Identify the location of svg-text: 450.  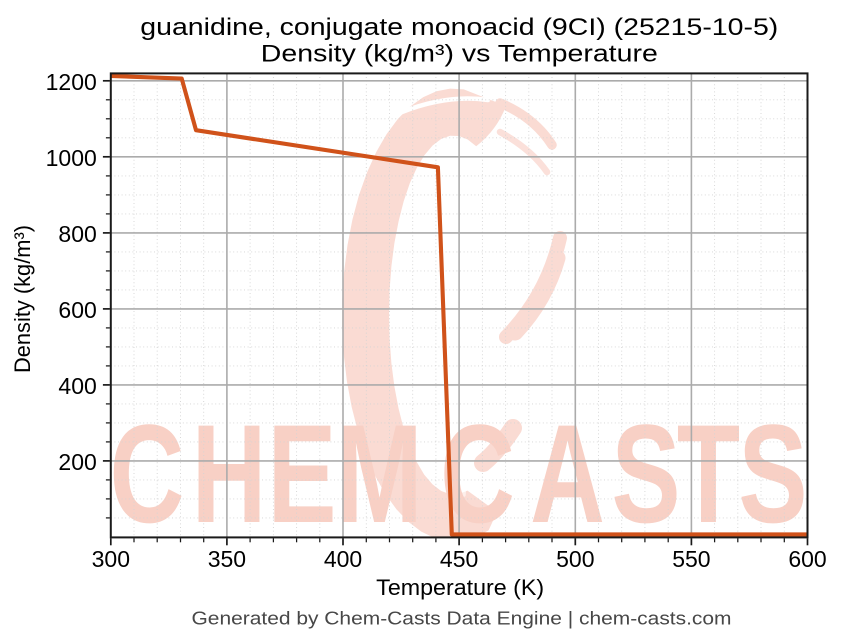
(459, 559).